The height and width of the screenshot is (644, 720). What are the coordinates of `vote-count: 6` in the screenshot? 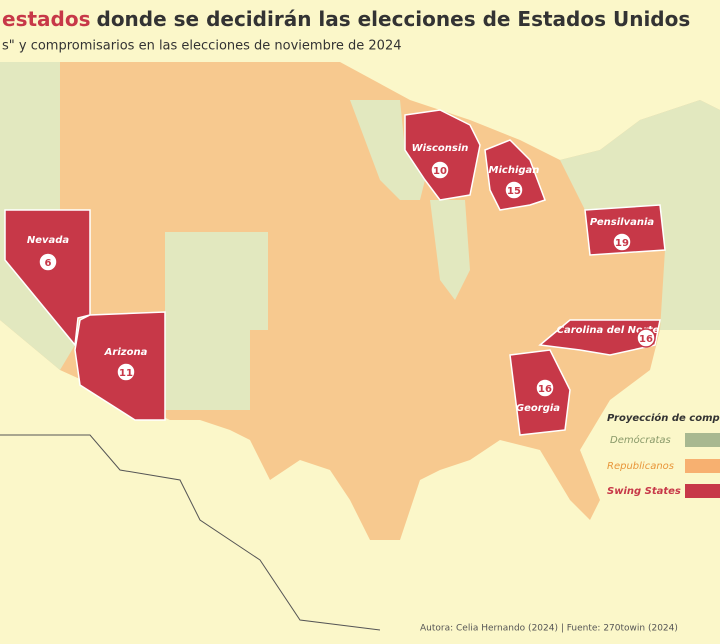 It's located at (48, 263).